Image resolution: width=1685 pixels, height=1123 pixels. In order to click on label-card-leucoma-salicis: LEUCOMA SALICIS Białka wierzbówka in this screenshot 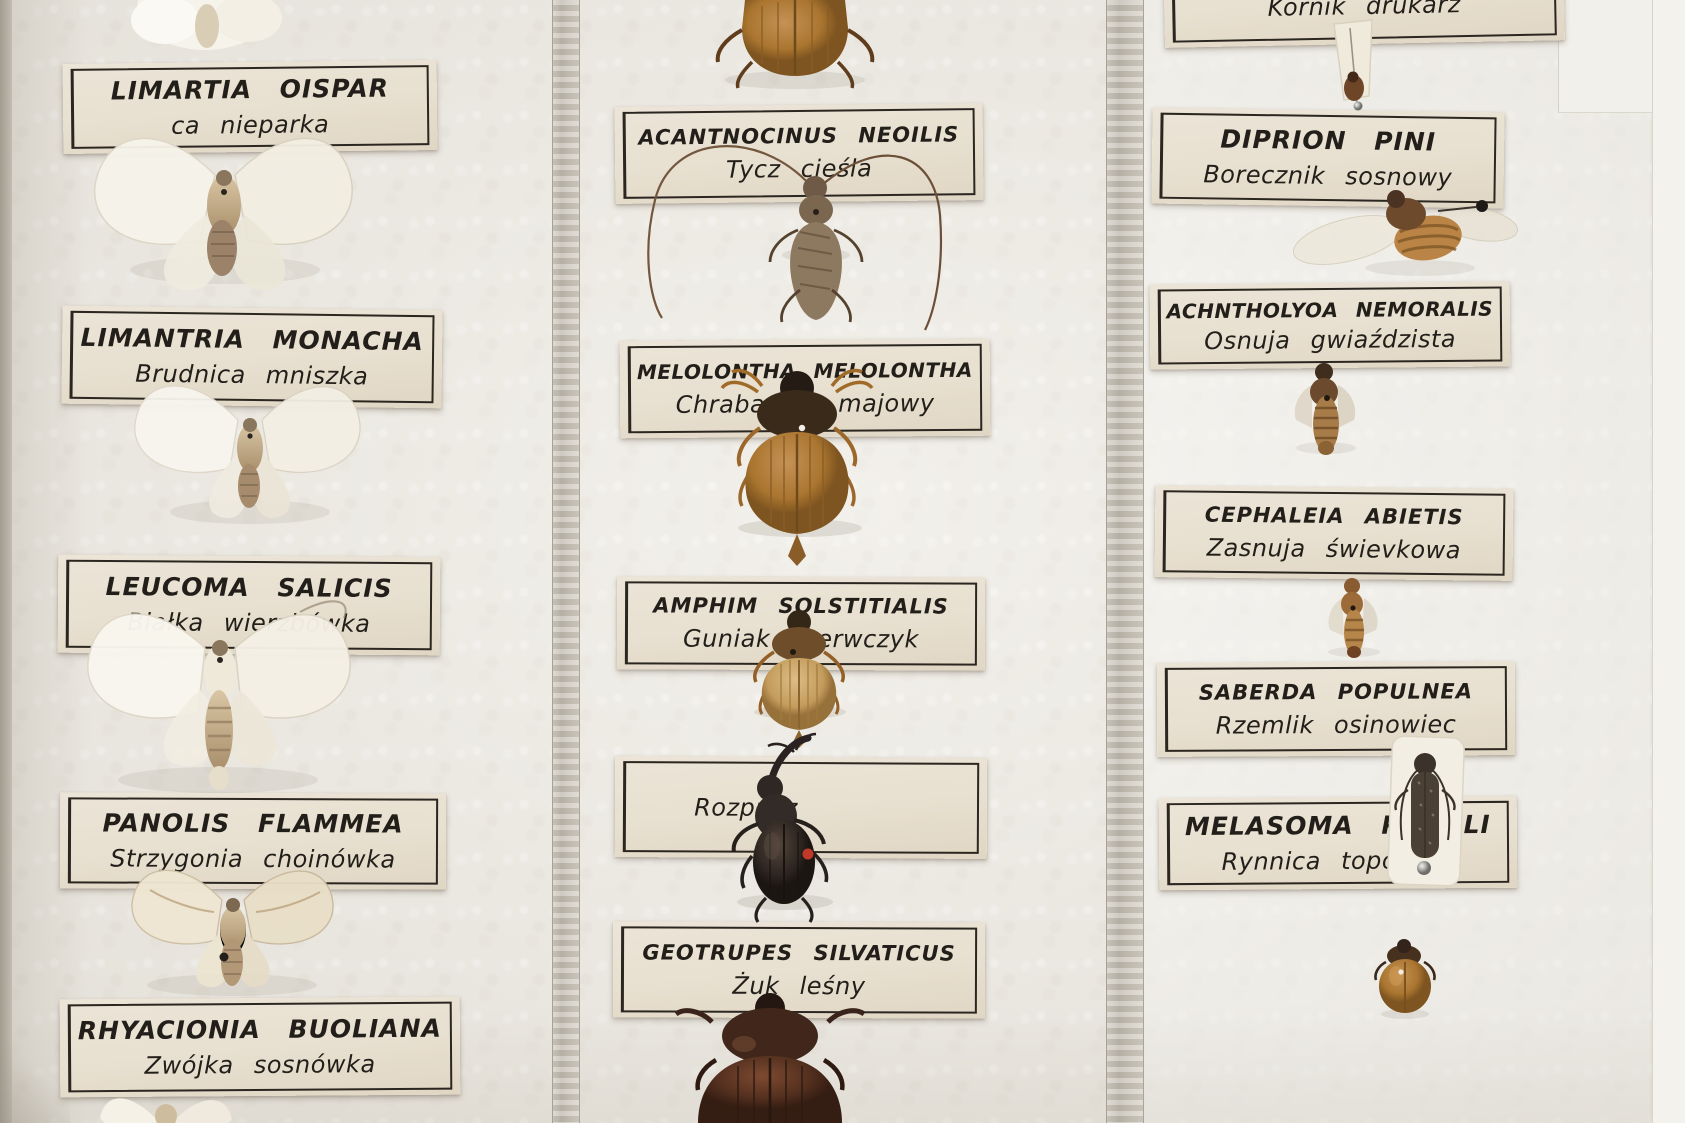, I will do `click(249, 605)`.